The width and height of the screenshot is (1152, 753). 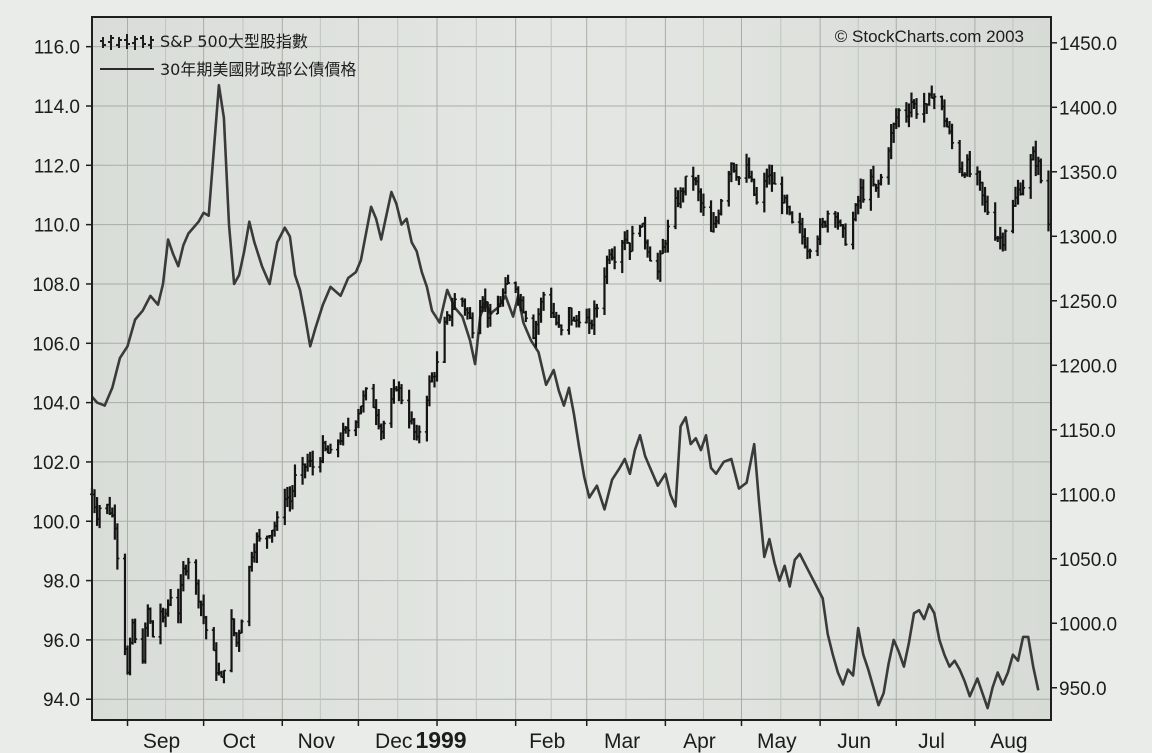 What do you see at coordinates (622, 741) in the screenshot?
I see `x-month-label: Mar` at bounding box center [622, 741].